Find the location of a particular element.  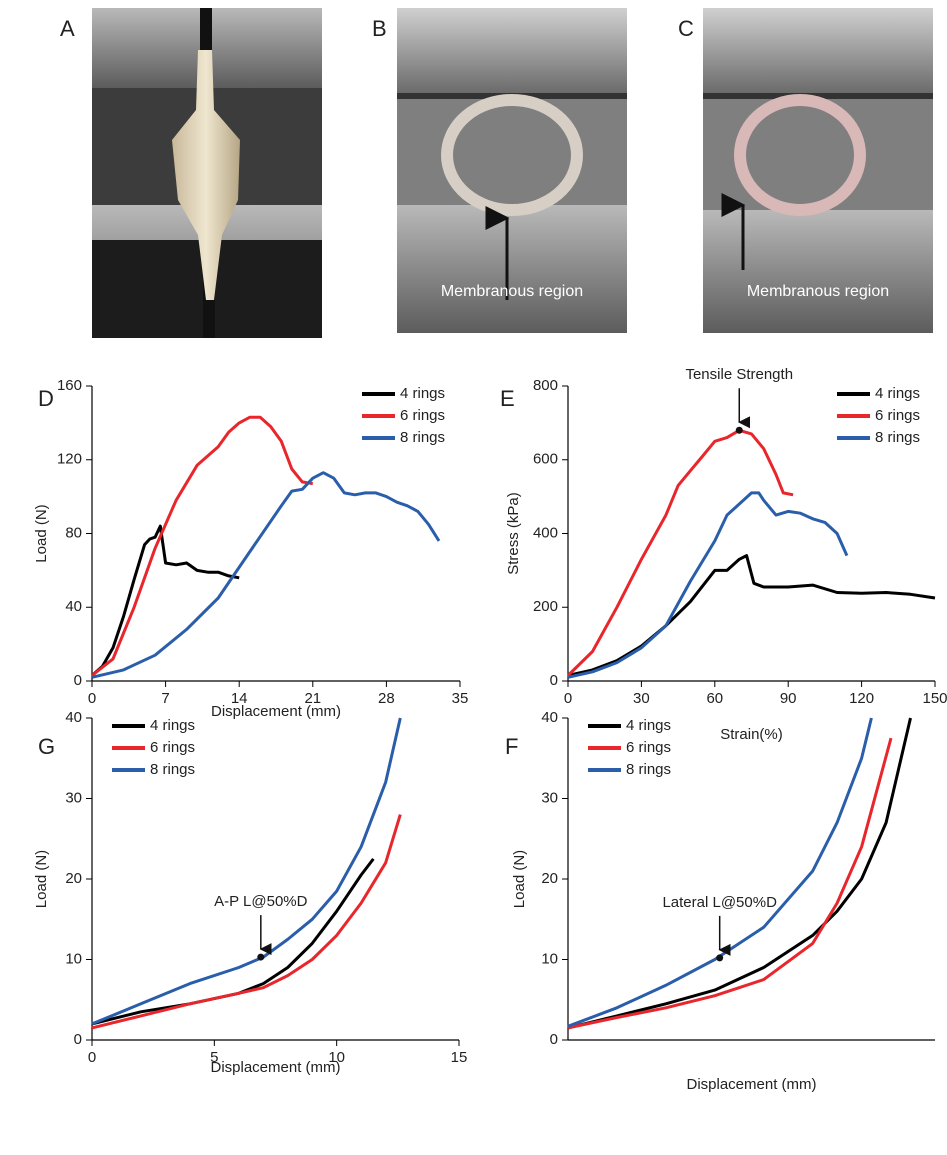

y-axis-title: Stress (kPa) is located at coordinates (513, 533).